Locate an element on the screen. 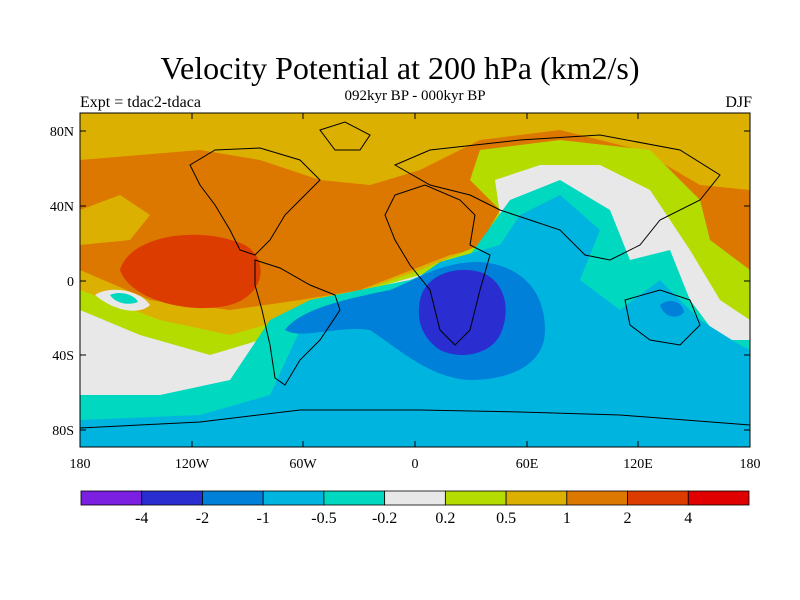 The height and width of the screenshot is (600, 800). season-label: DJF is located at coordinates (738, 102).